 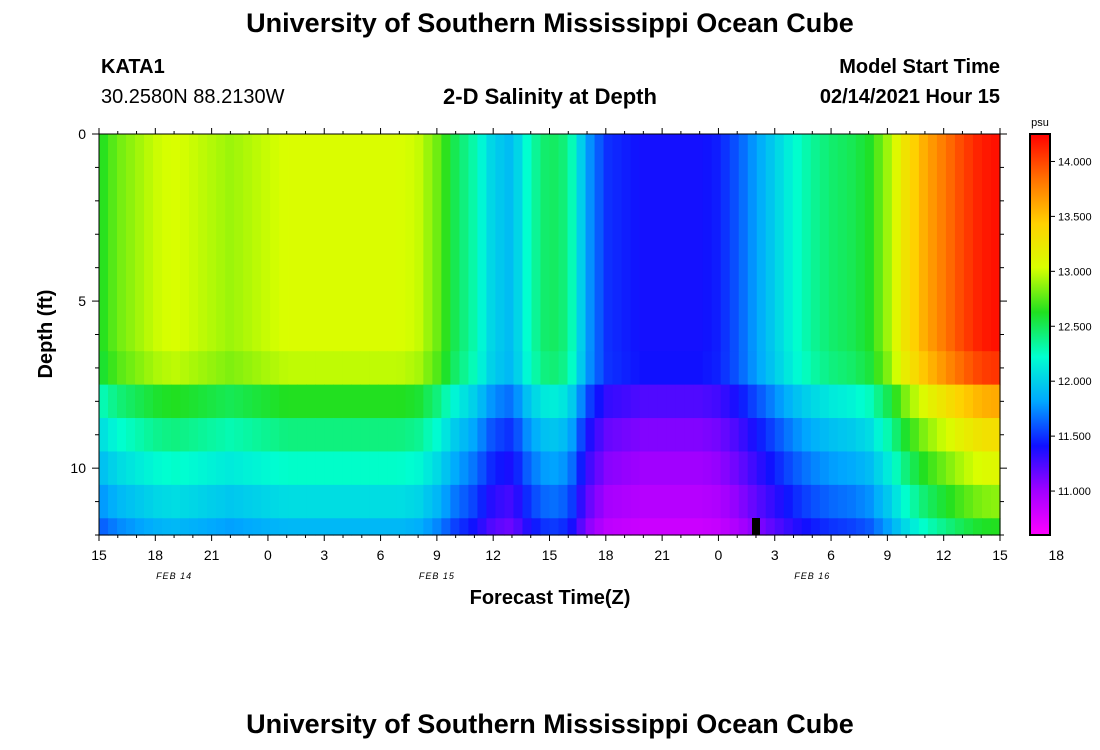 What do you see at coordinates (919, 67) in the screenshot?
I see `model-start-label: Model Start Time` at bounding box center [919, 67].